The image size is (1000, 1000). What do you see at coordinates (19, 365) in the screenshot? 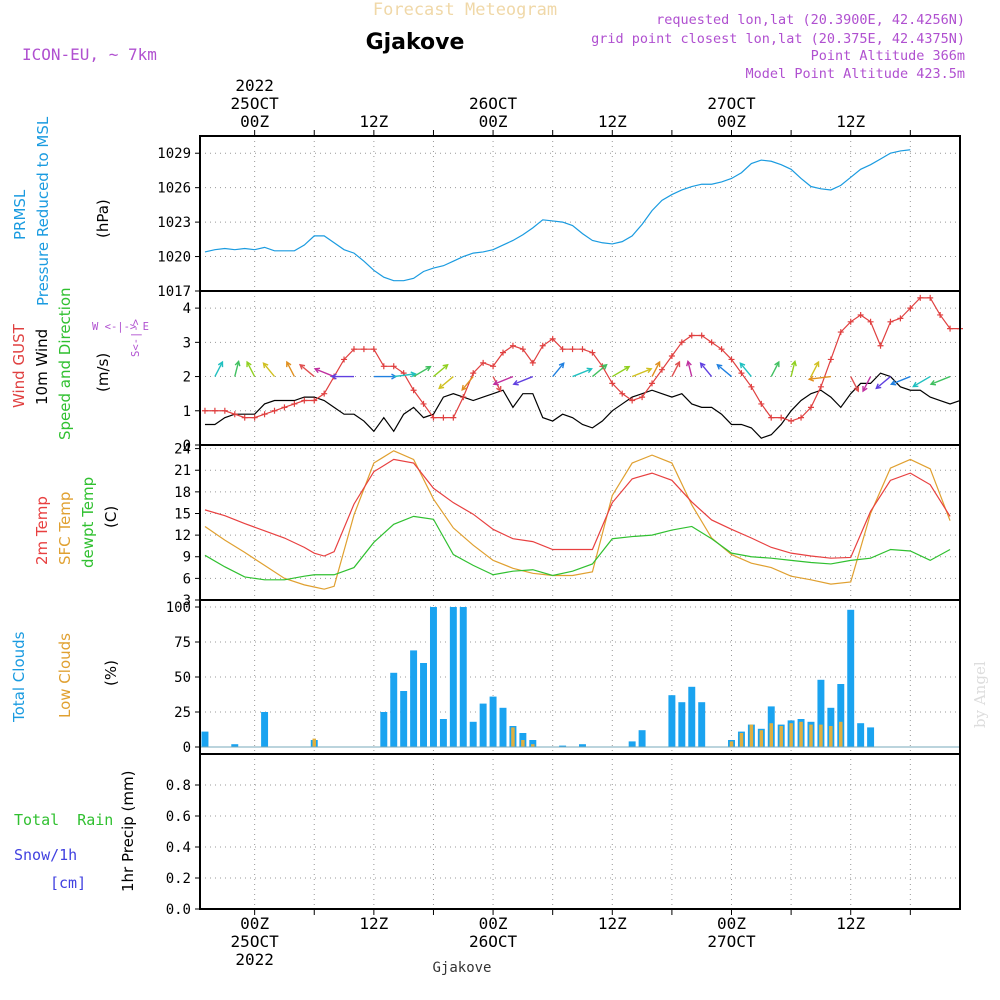
I see `gust-label: Wind GUST` at bounding box center [19, 365].